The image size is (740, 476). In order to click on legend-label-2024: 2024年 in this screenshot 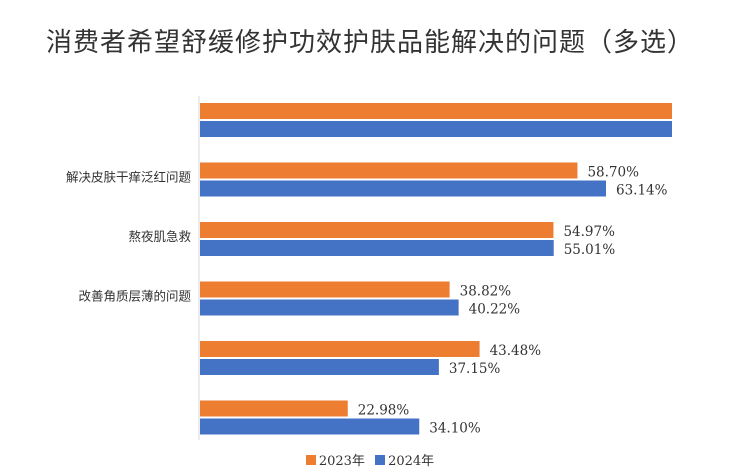, I will do `click(411, 461)`.